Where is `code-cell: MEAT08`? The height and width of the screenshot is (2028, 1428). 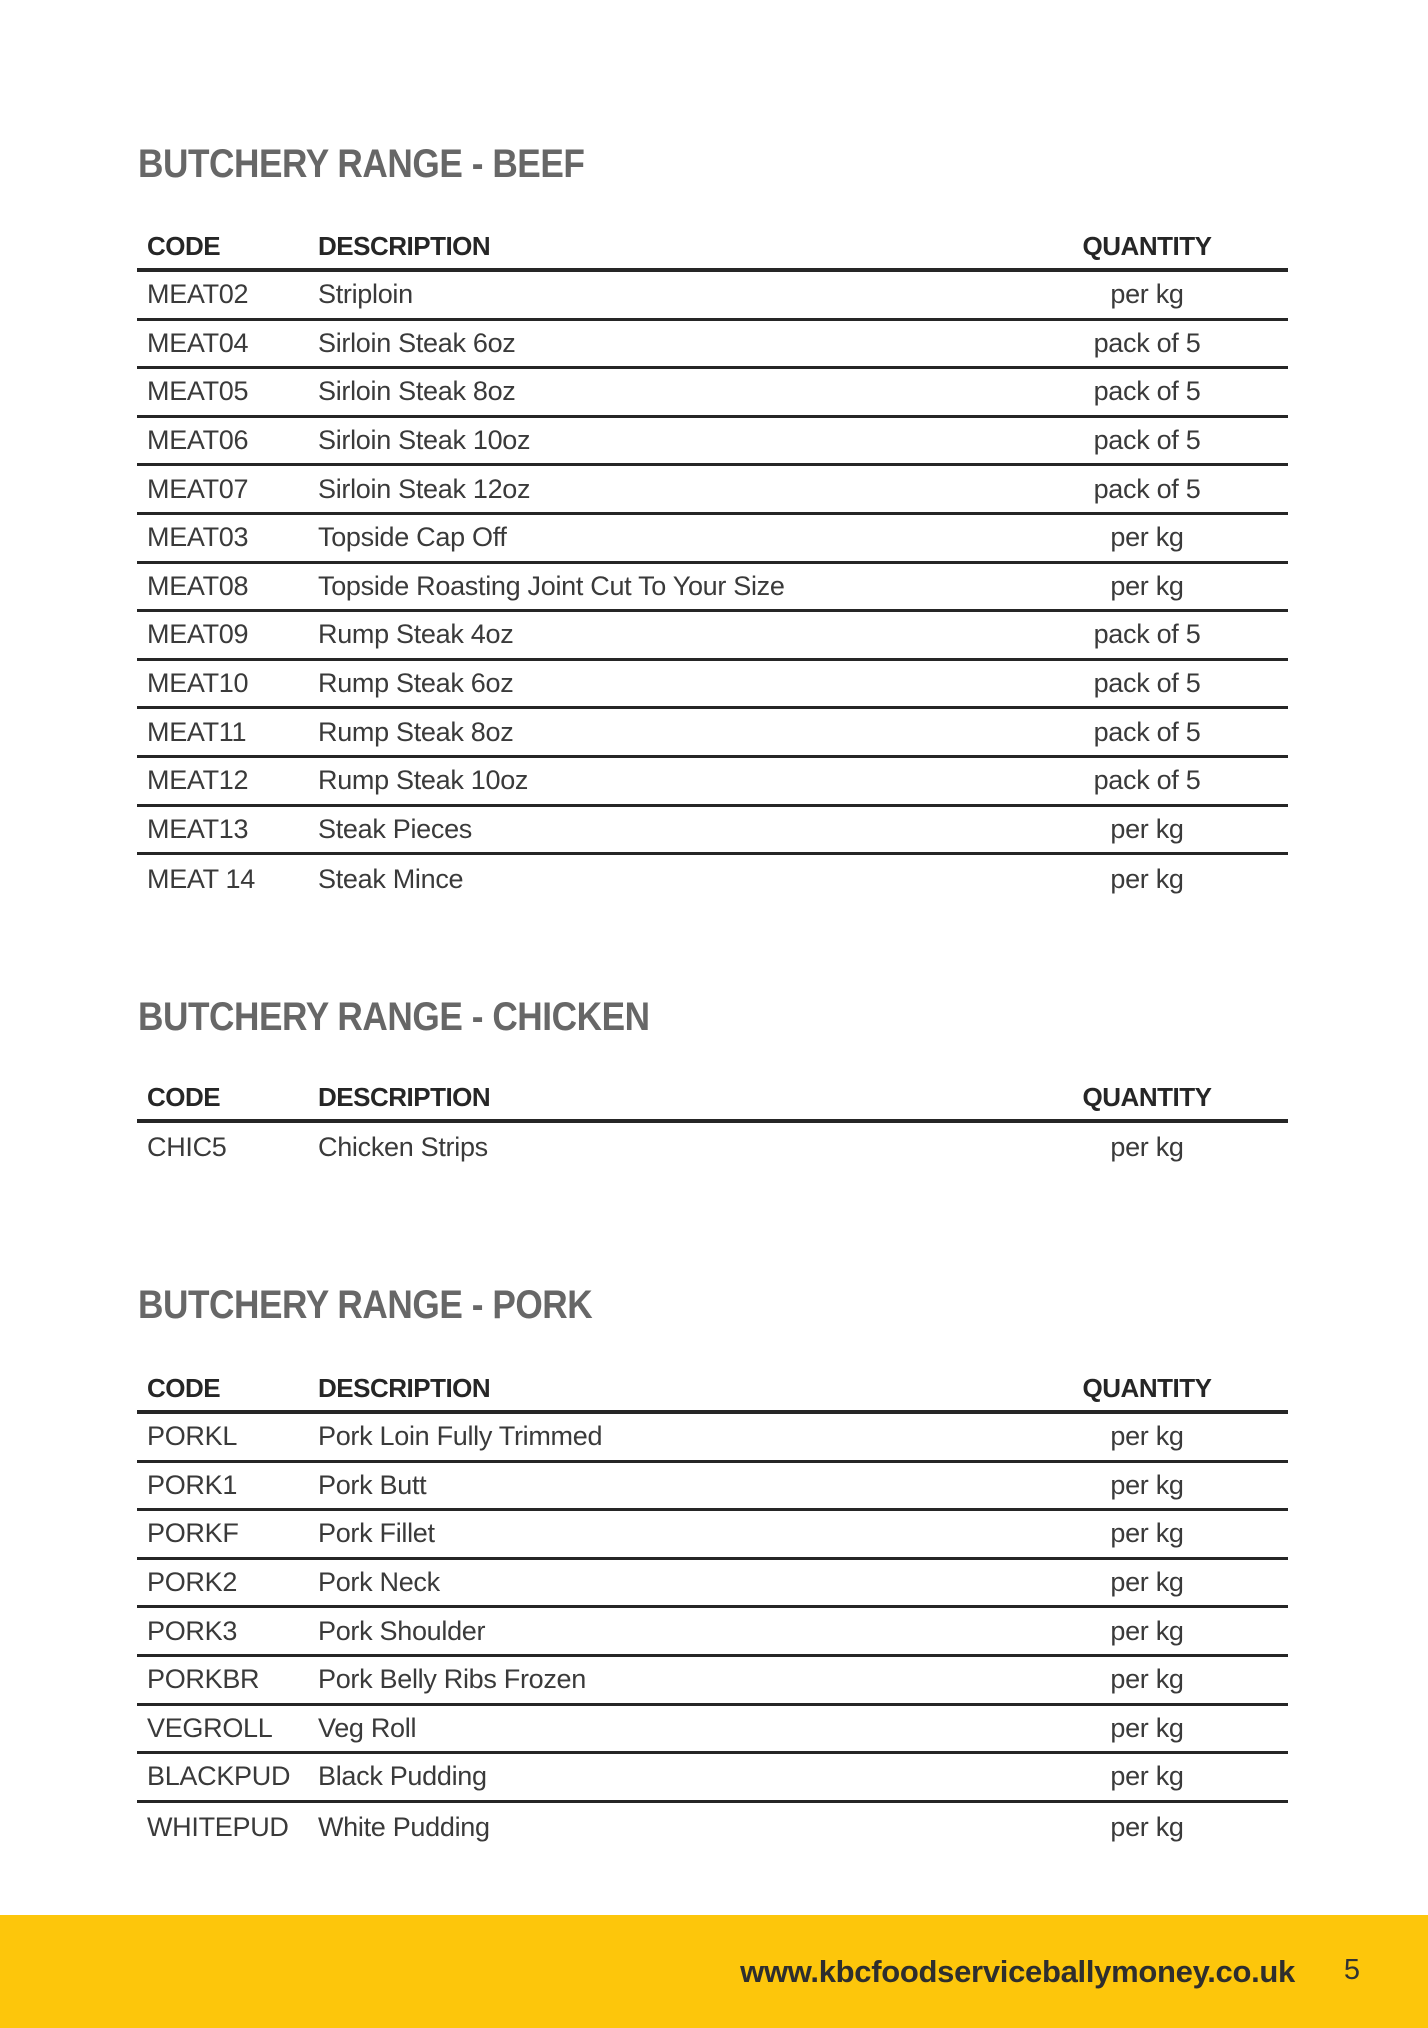 code-cell: MEAT08 is located at coordinates (227, 588).